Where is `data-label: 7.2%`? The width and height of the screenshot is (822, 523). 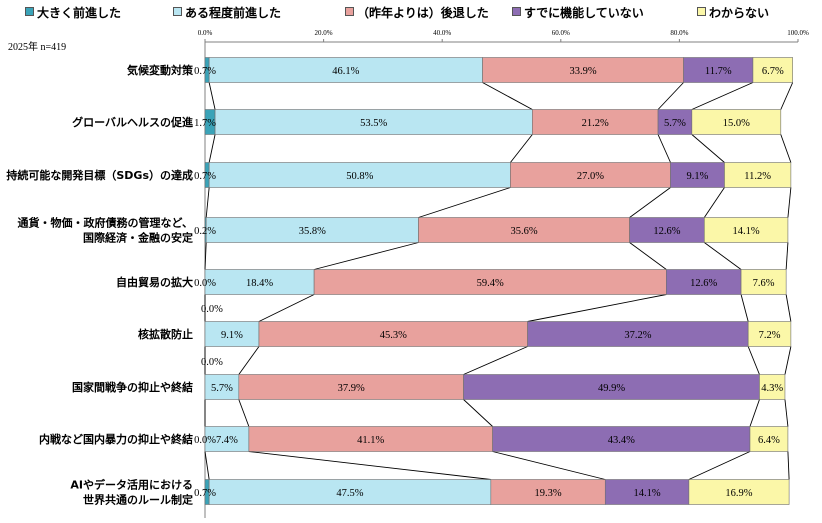 data-label: 7.2% is located at coordinates (770, 335).